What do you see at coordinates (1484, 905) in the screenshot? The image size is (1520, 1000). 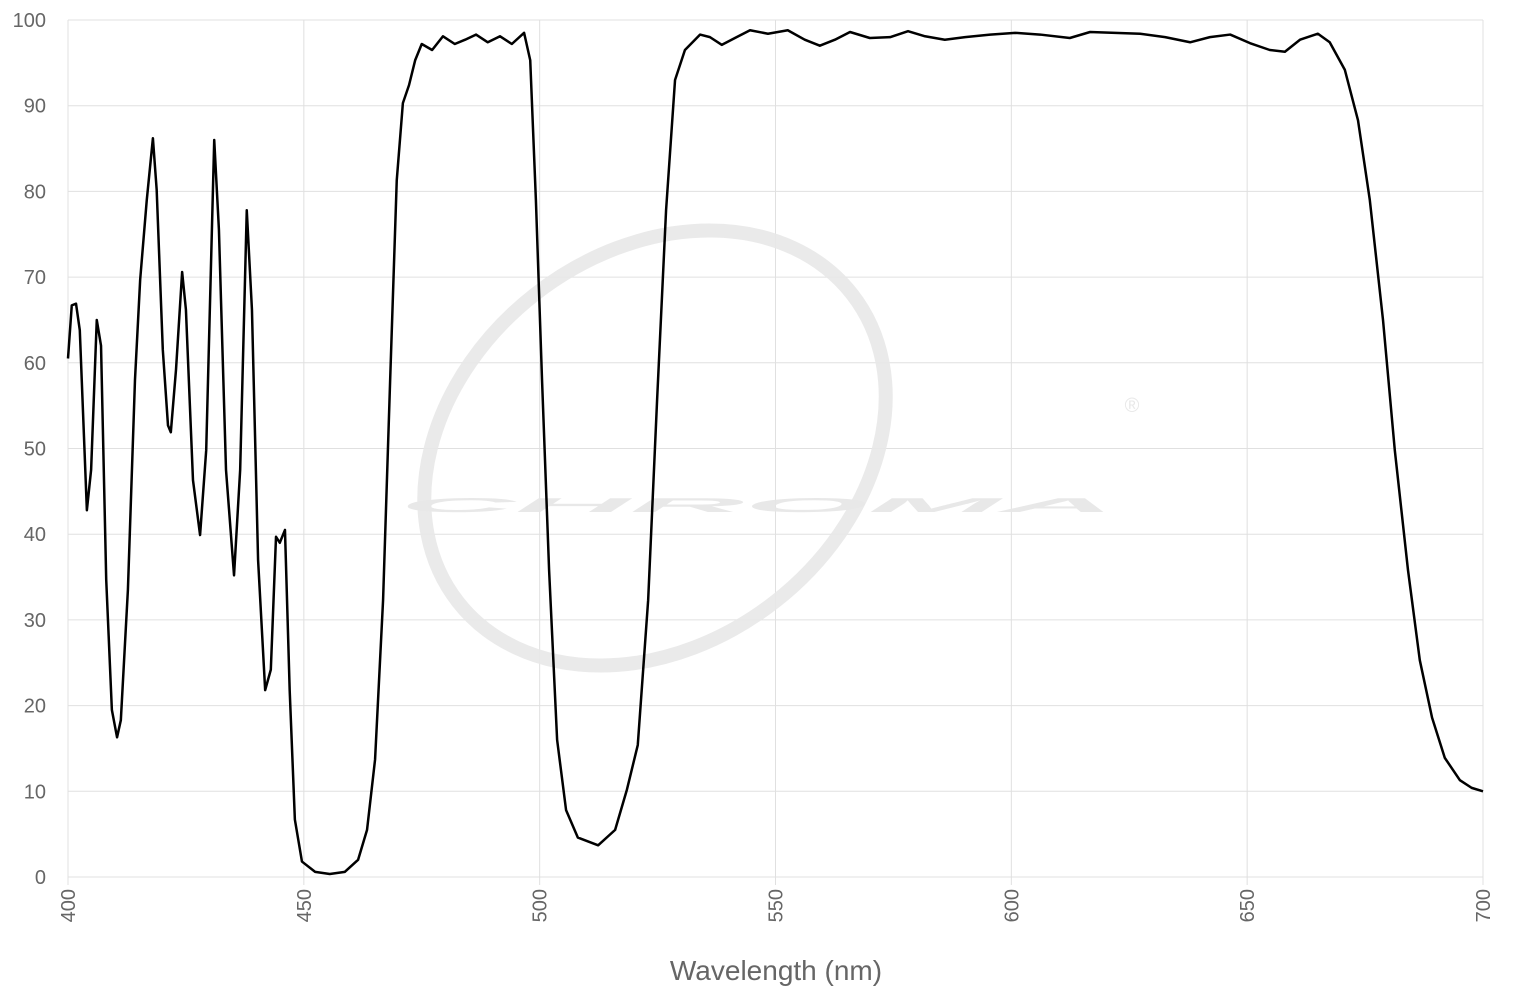 I see `x-tick-label: 700` at bounding box center [1484, 905].